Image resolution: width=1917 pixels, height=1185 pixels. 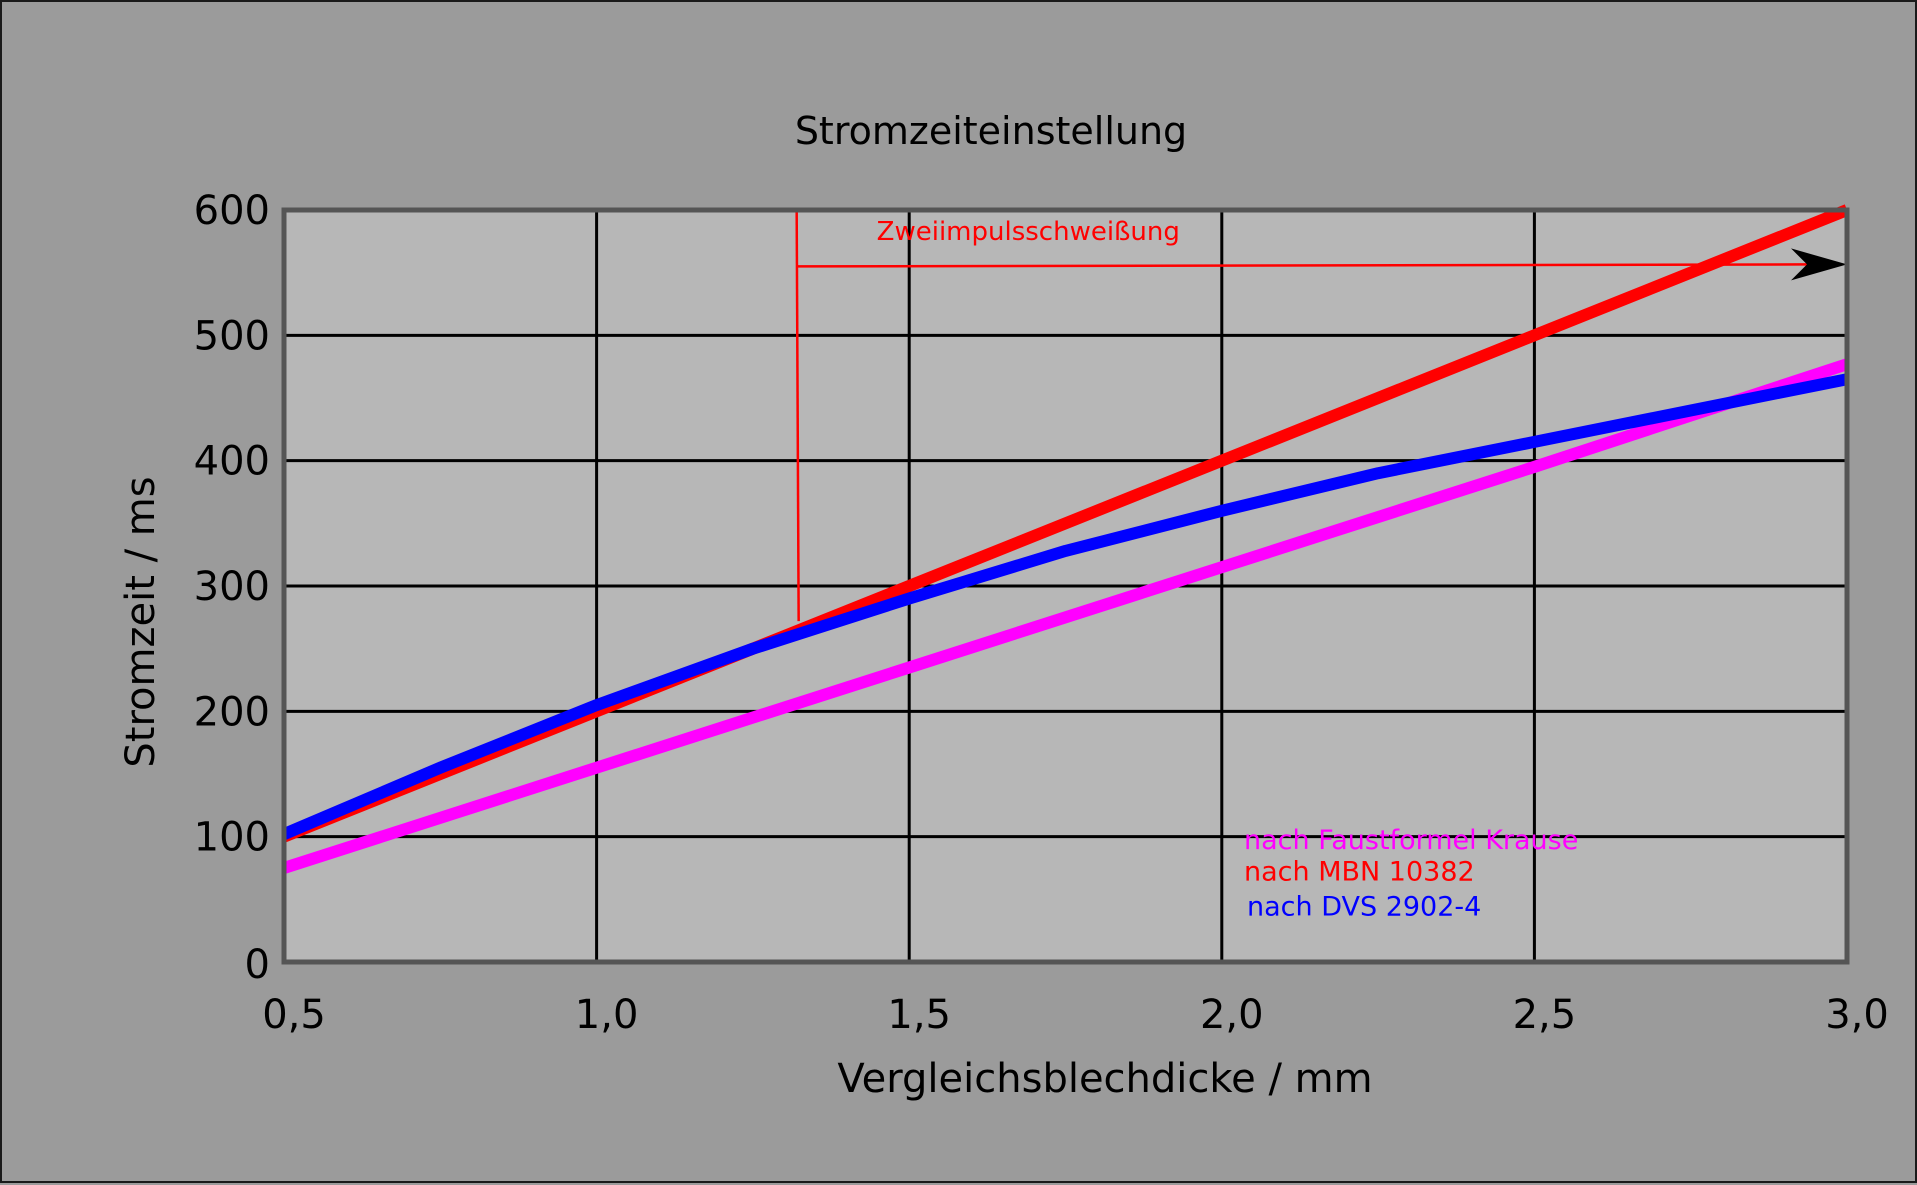 I want to click on legend-entry: nach Faustformel Krause, so click(x=1411, y=840).